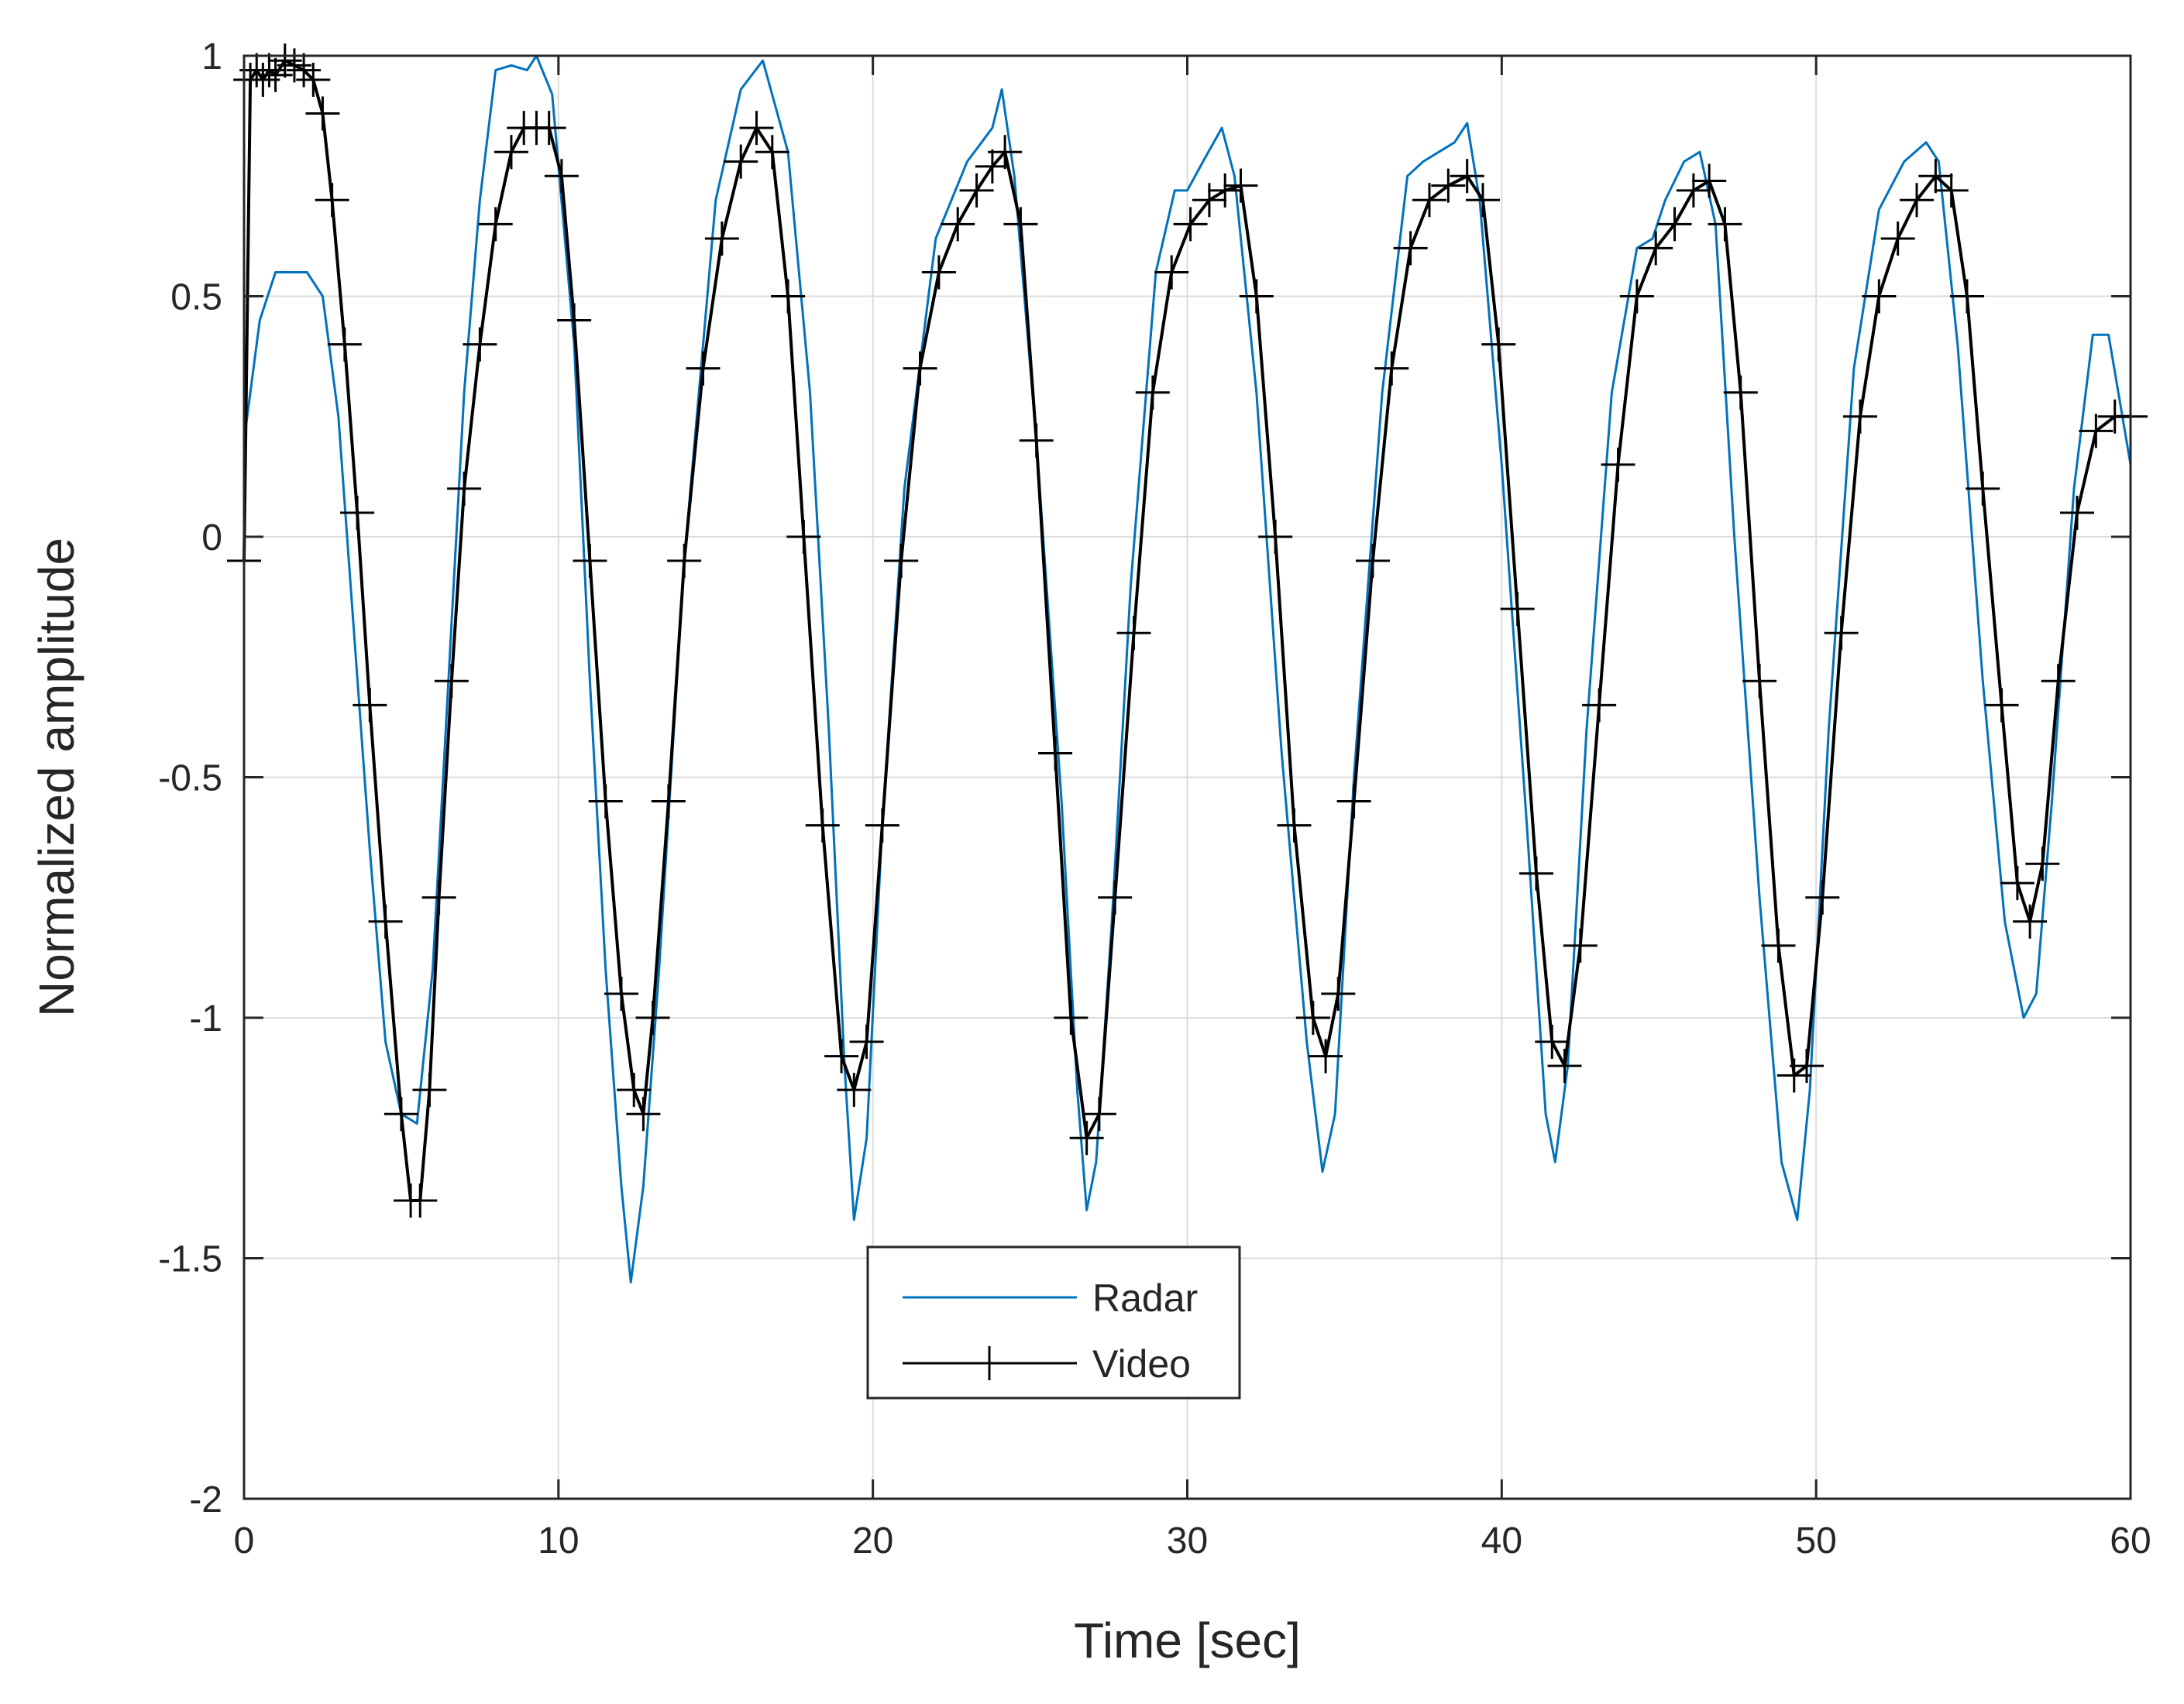  Describe the element at coordinates (1141, 1364) in the screenshot. I see `legend-label-video: Video` at that location.